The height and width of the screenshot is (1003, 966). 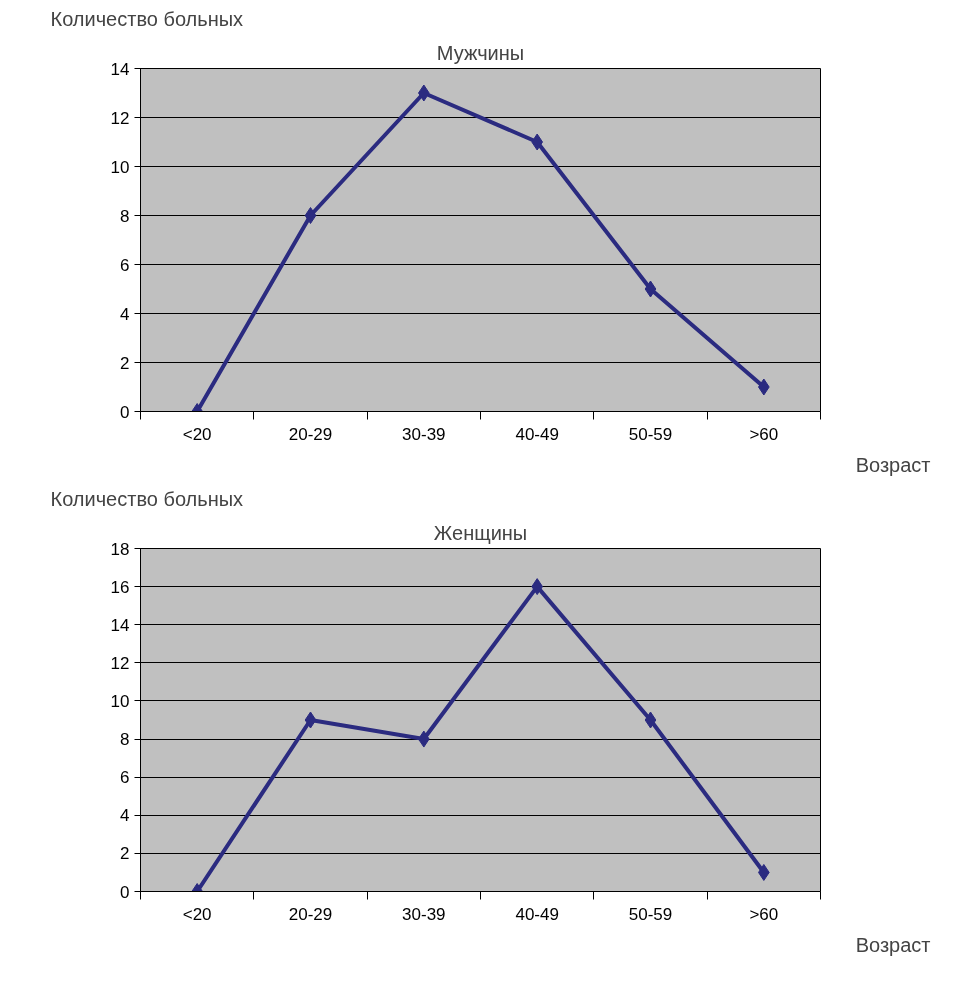 What do you see at coordinates (480, 532) in the screenshot?
I see `chart-title: Женщины` at bounding box center [480, 532].